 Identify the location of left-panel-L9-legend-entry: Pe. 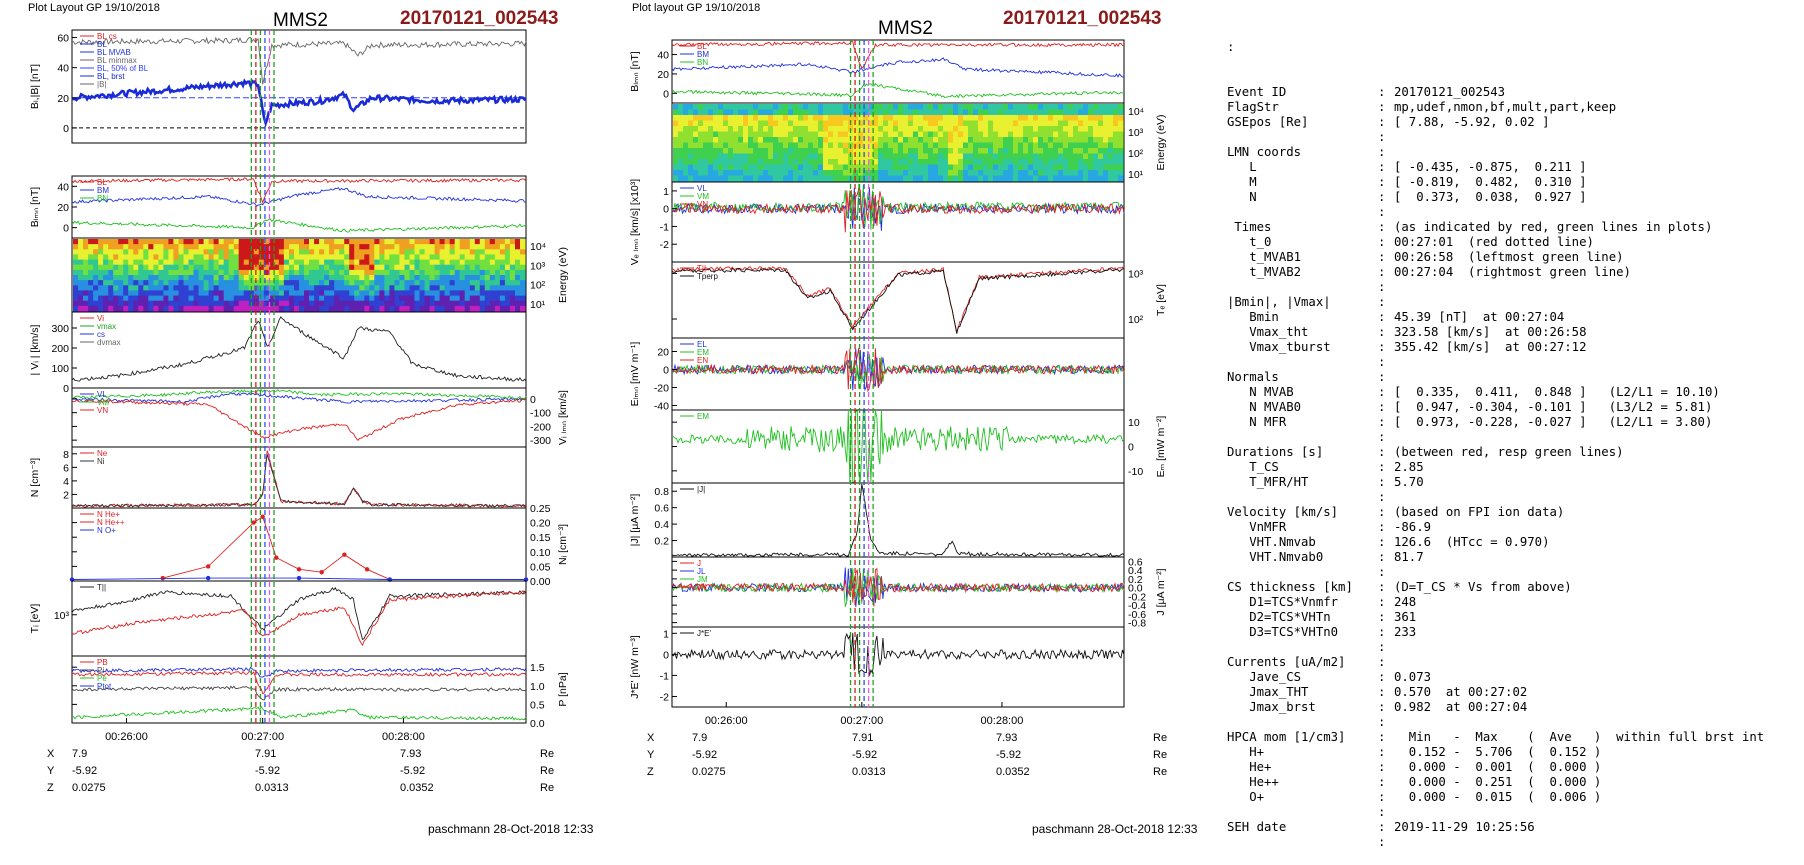
(102, 678).